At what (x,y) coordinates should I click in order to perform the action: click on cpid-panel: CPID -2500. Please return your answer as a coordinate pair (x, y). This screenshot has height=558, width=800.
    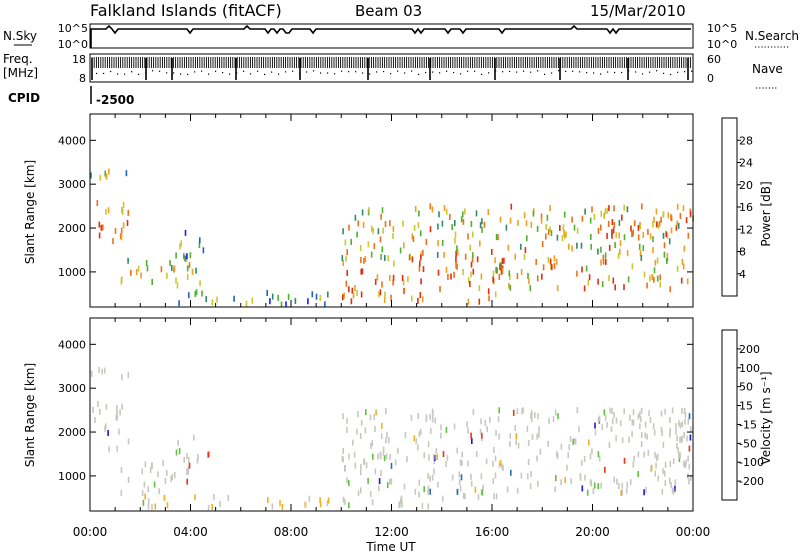
    Looking at the image, I should click on (71, 96).